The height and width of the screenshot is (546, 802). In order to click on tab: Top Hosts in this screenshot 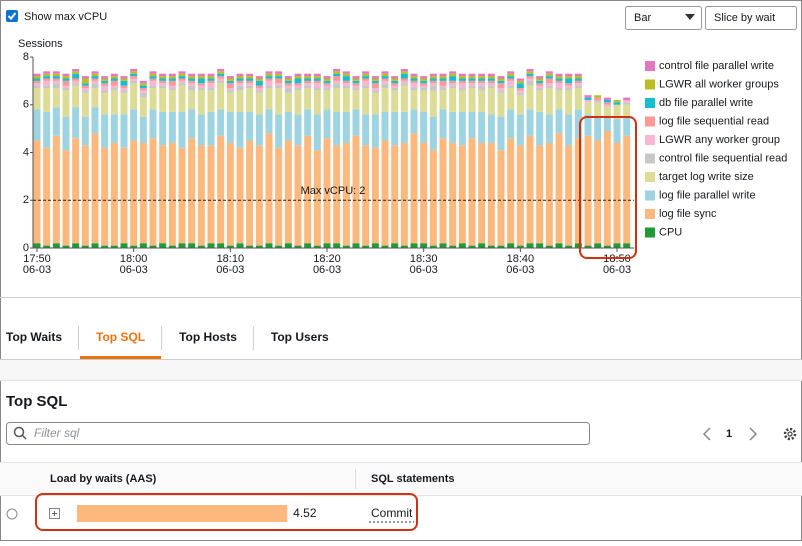, I will do `click(208, 337)`.